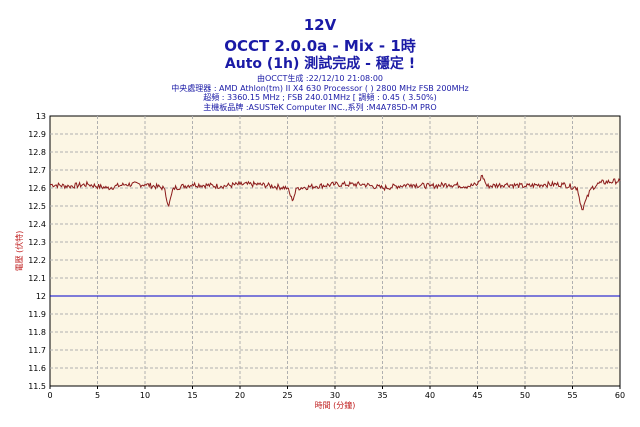 The height and width of the screenshot is (427, 640). Describe the element at coordinates (37, 152) in the screenshot. I see `y-tick-label: 12.8` at that location.